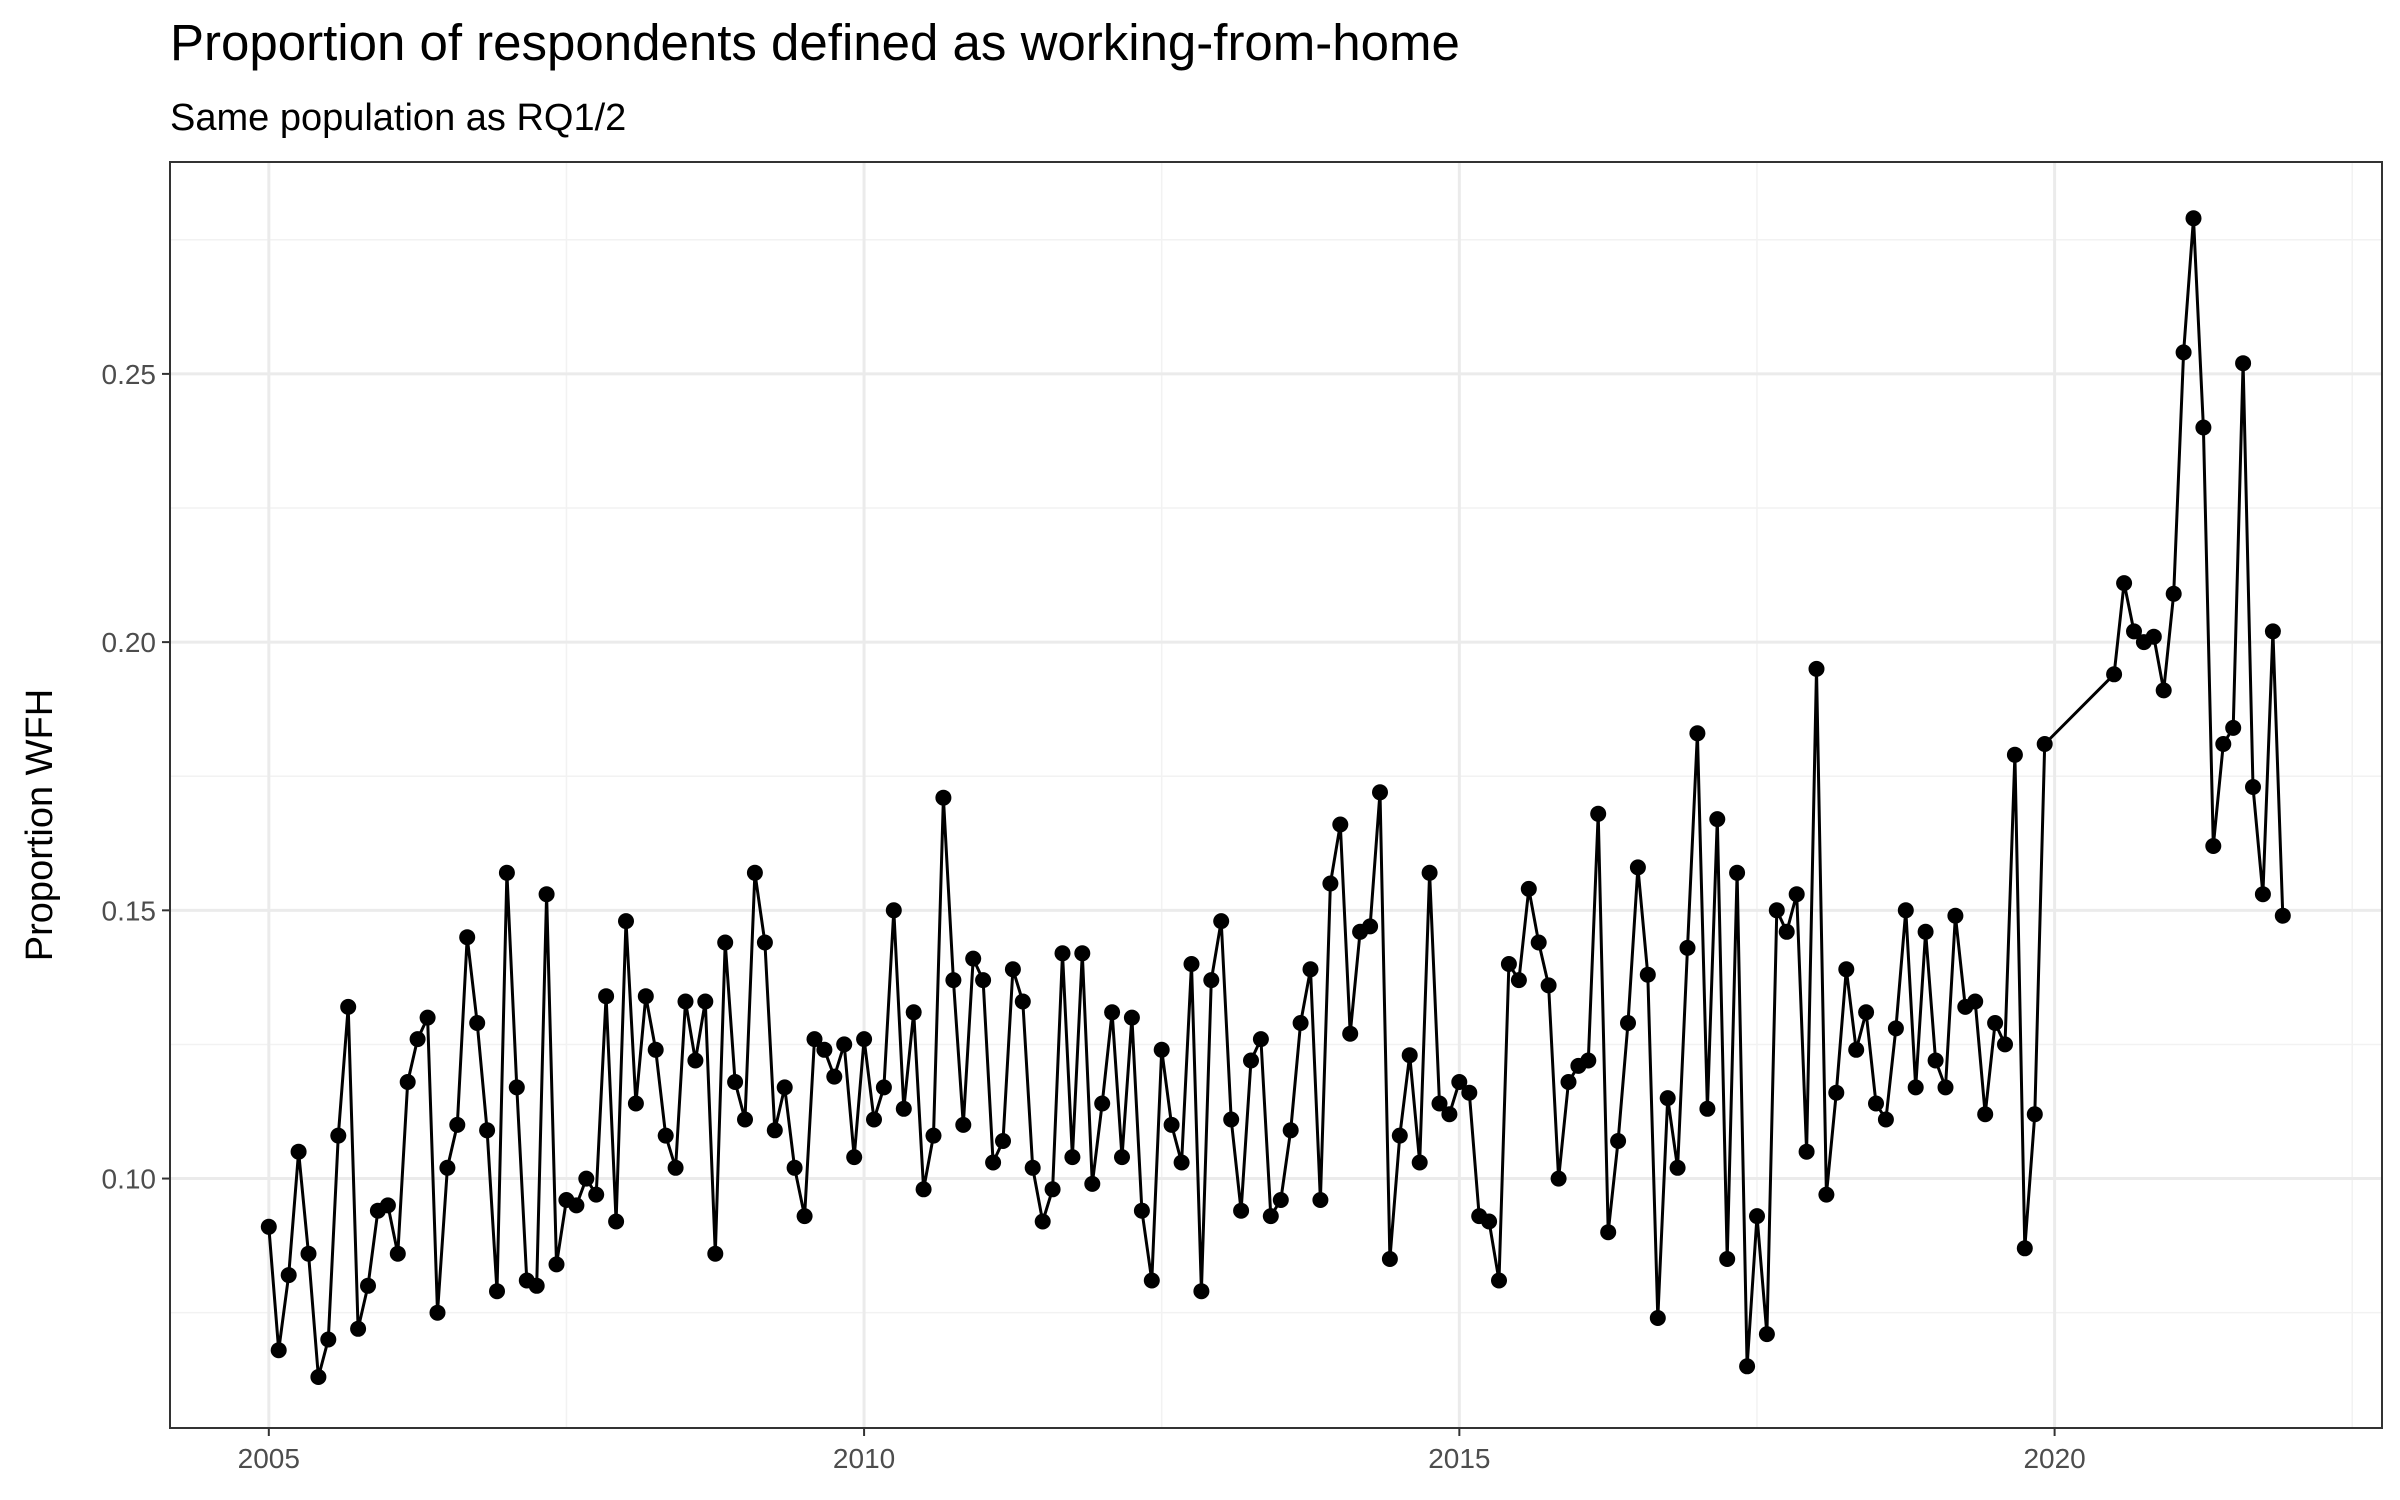 The image size is (2400, 1500). What do you see at coordinates (40, 825) in the screenshot?
I see `y-axis-title: Proportion WFH` at bounding box center [40, 825].